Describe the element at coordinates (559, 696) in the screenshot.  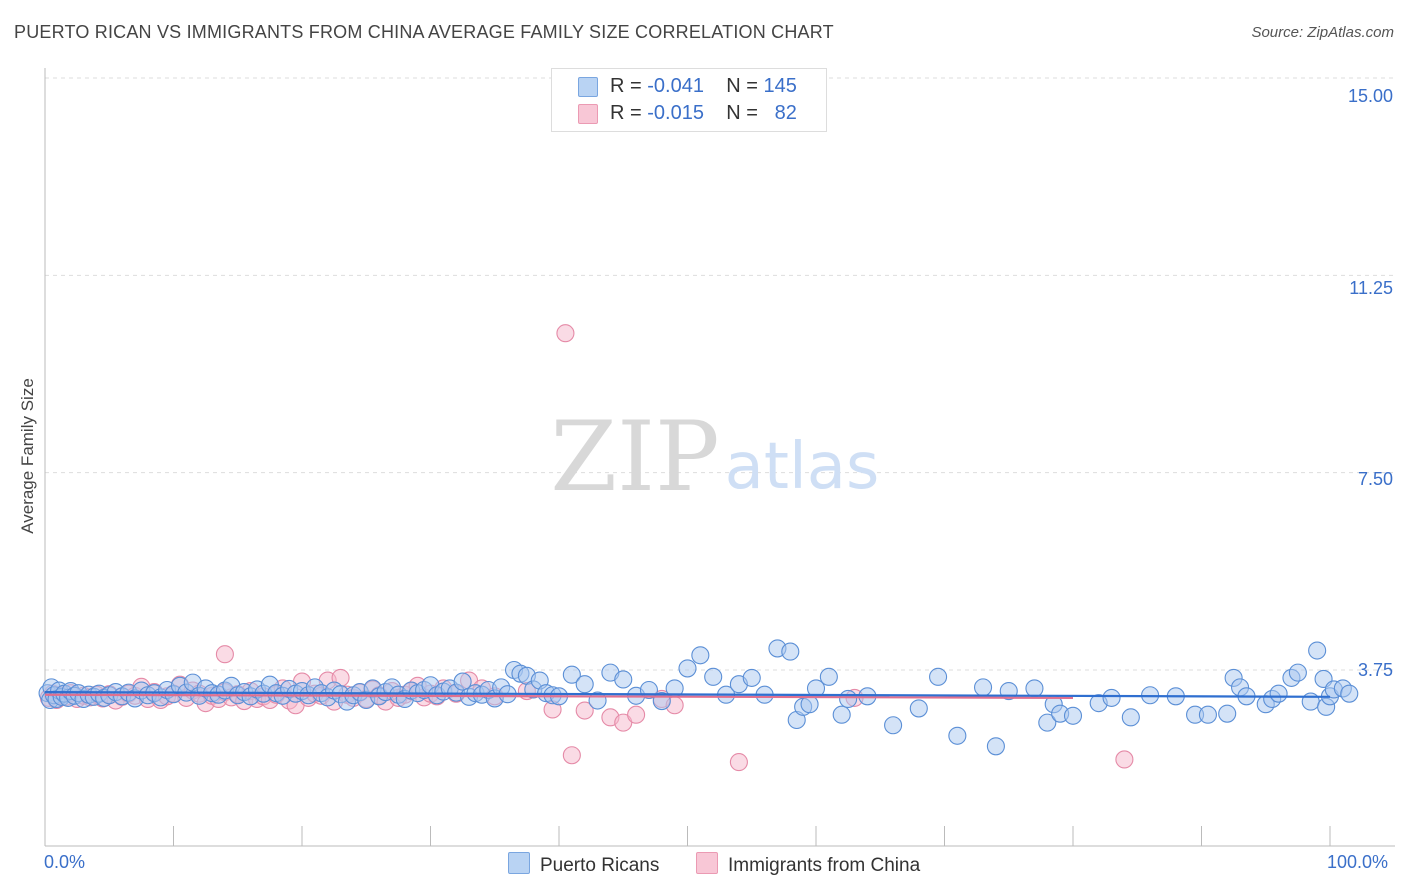
I see `trend-line-immigrants-from-china` at that location.